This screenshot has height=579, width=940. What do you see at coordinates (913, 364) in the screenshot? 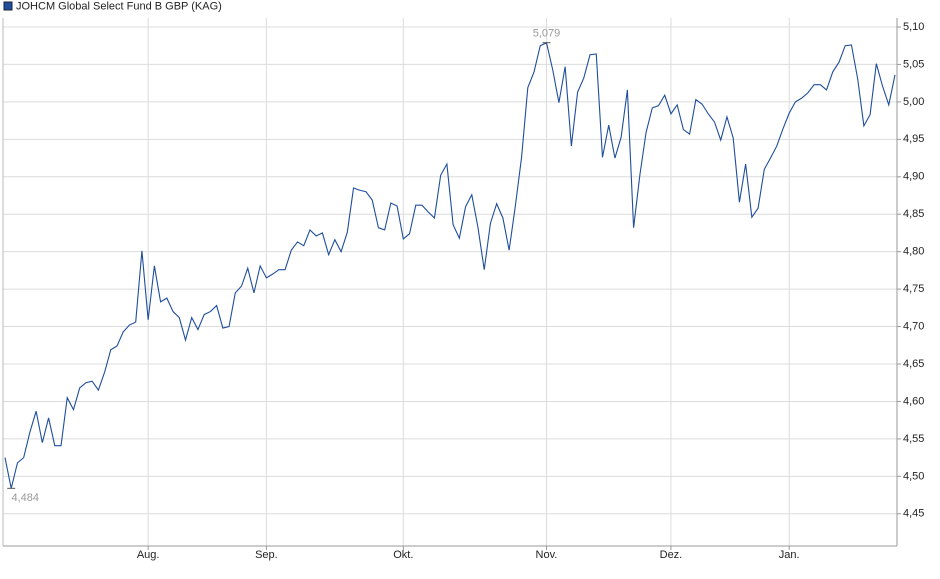
I see `y-tick-label: 4,65` at bounding box center [913, 364].